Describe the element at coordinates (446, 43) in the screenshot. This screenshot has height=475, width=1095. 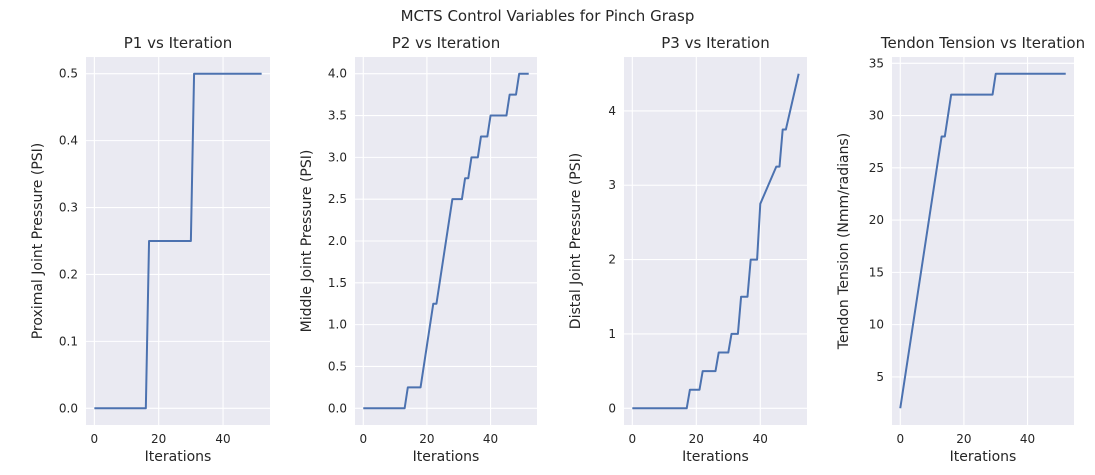
I see `subplot-title: P2 vs Iteration` at that location.